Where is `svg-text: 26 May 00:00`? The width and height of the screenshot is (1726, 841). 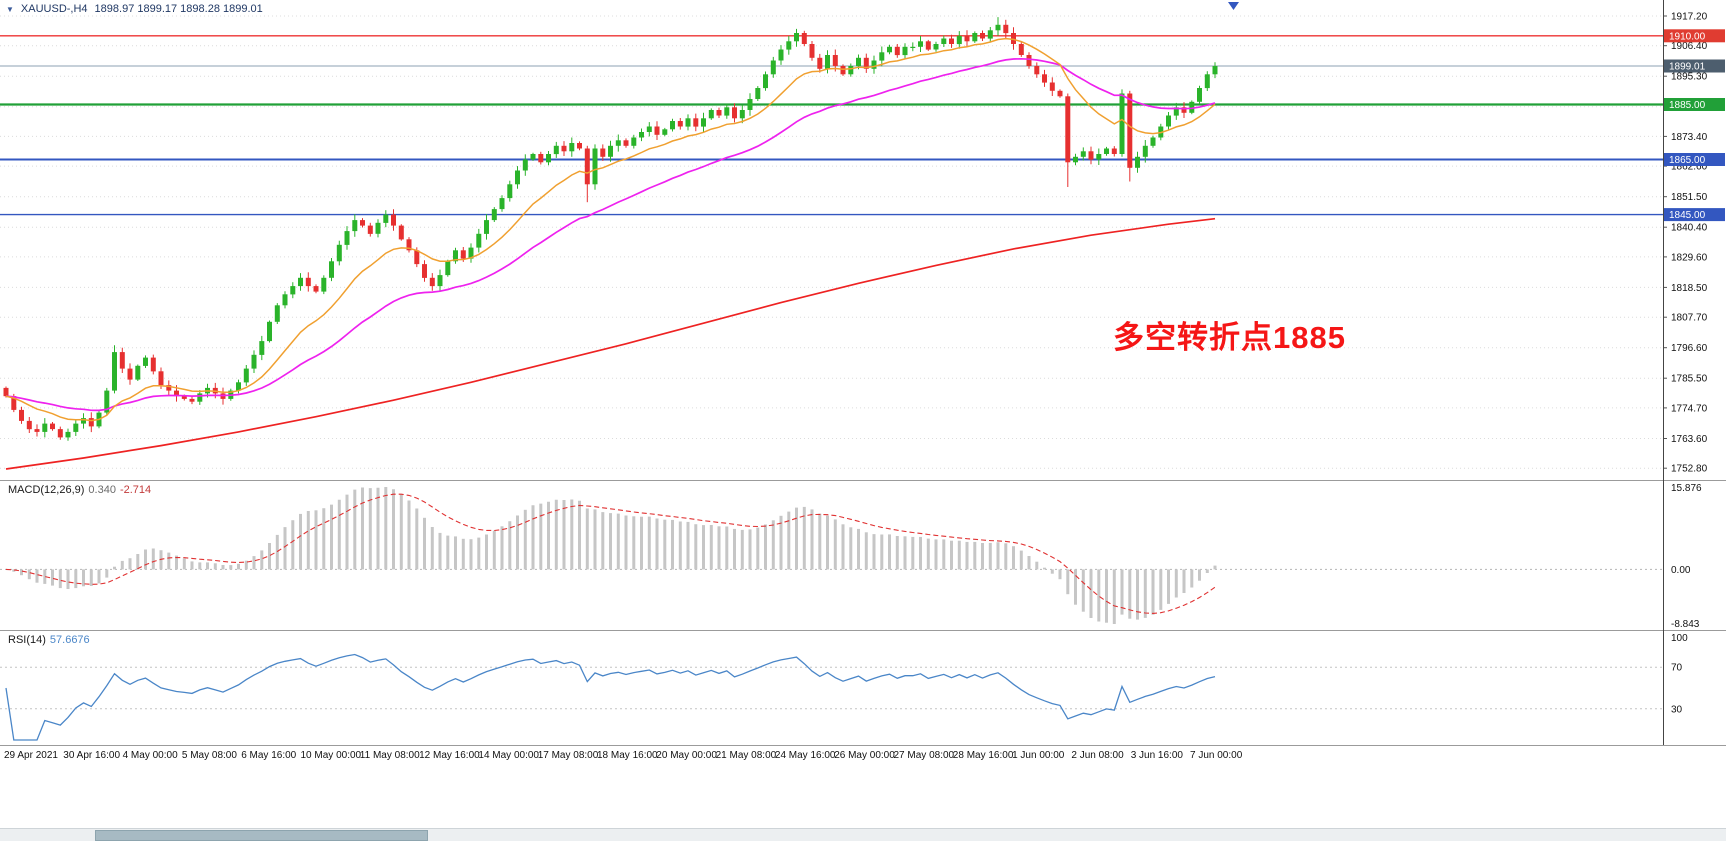
svg-text: 26 May 00:00 is located at coordinates (864, 755).